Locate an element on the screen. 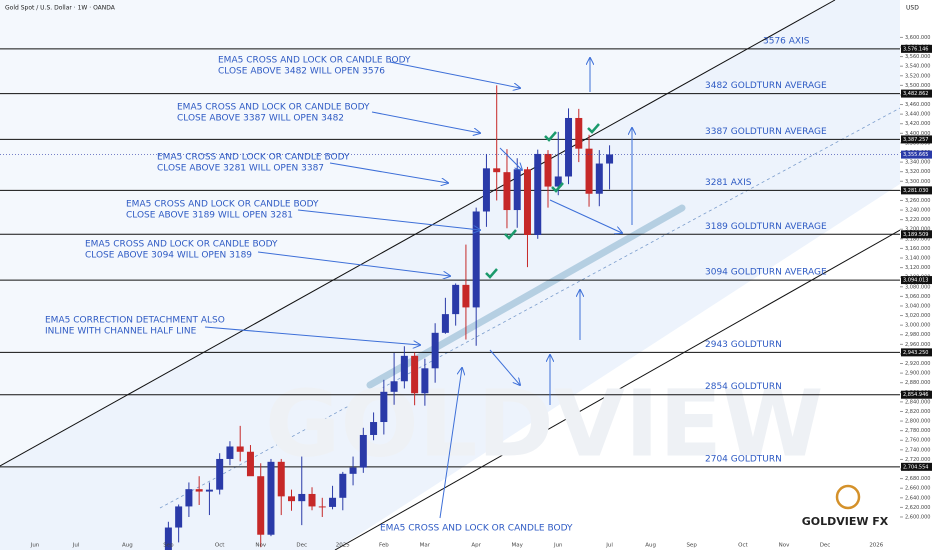  logo-mark is located at coordinates (848, 497).